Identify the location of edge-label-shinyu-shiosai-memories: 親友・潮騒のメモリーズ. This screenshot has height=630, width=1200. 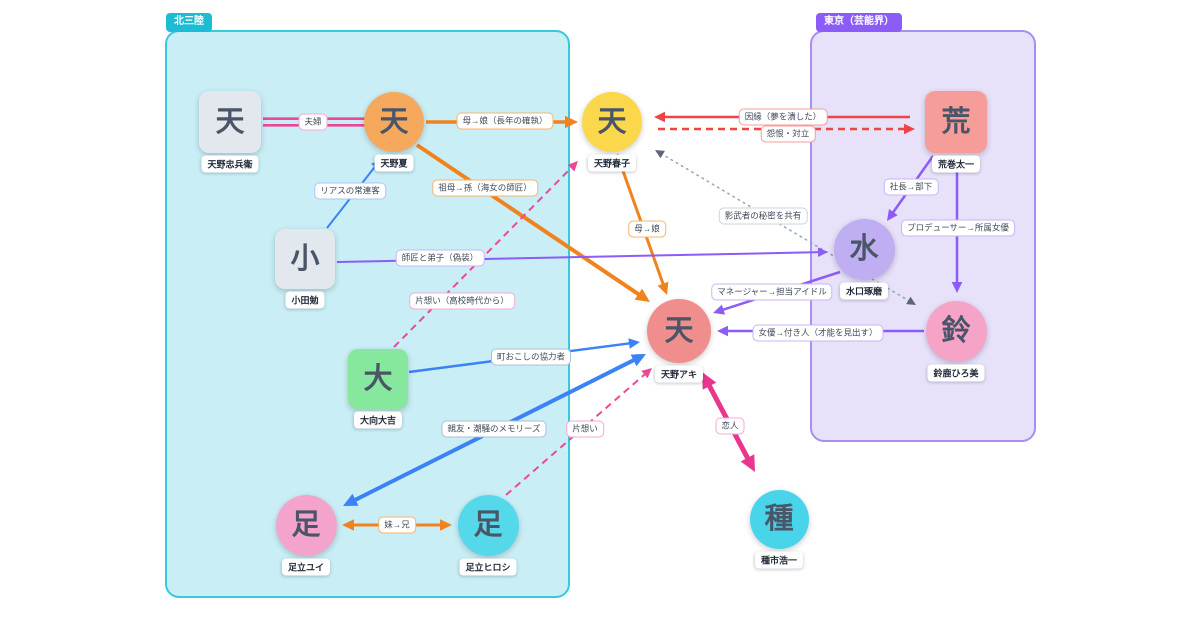
(494, 429).